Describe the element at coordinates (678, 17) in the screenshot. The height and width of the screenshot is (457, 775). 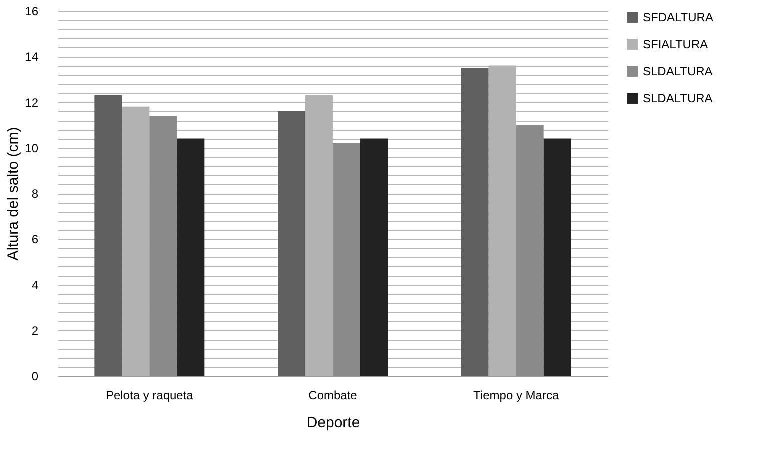
I see `legend-label: SFDALTURA` at that location.